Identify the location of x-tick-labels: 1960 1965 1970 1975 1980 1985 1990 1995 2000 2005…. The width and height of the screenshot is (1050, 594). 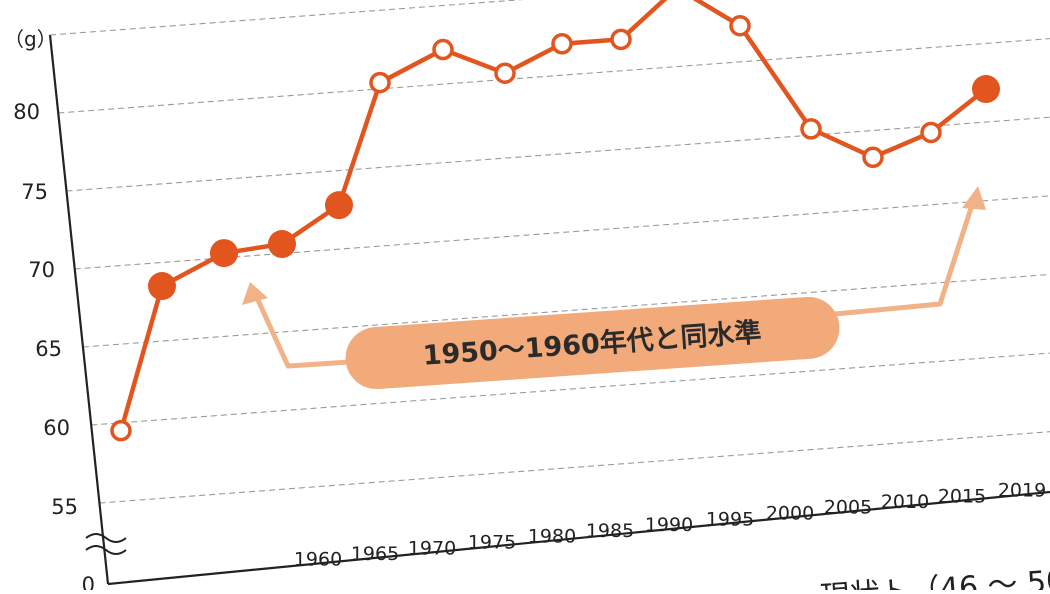
(670, 525).